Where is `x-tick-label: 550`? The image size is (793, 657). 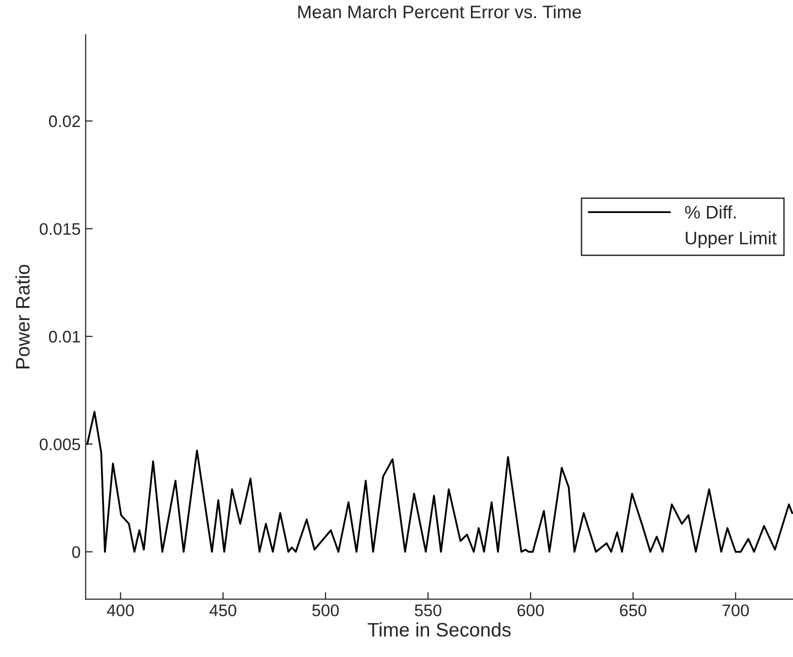
x-tick-label: 550 is located at coordinates (428, 610).